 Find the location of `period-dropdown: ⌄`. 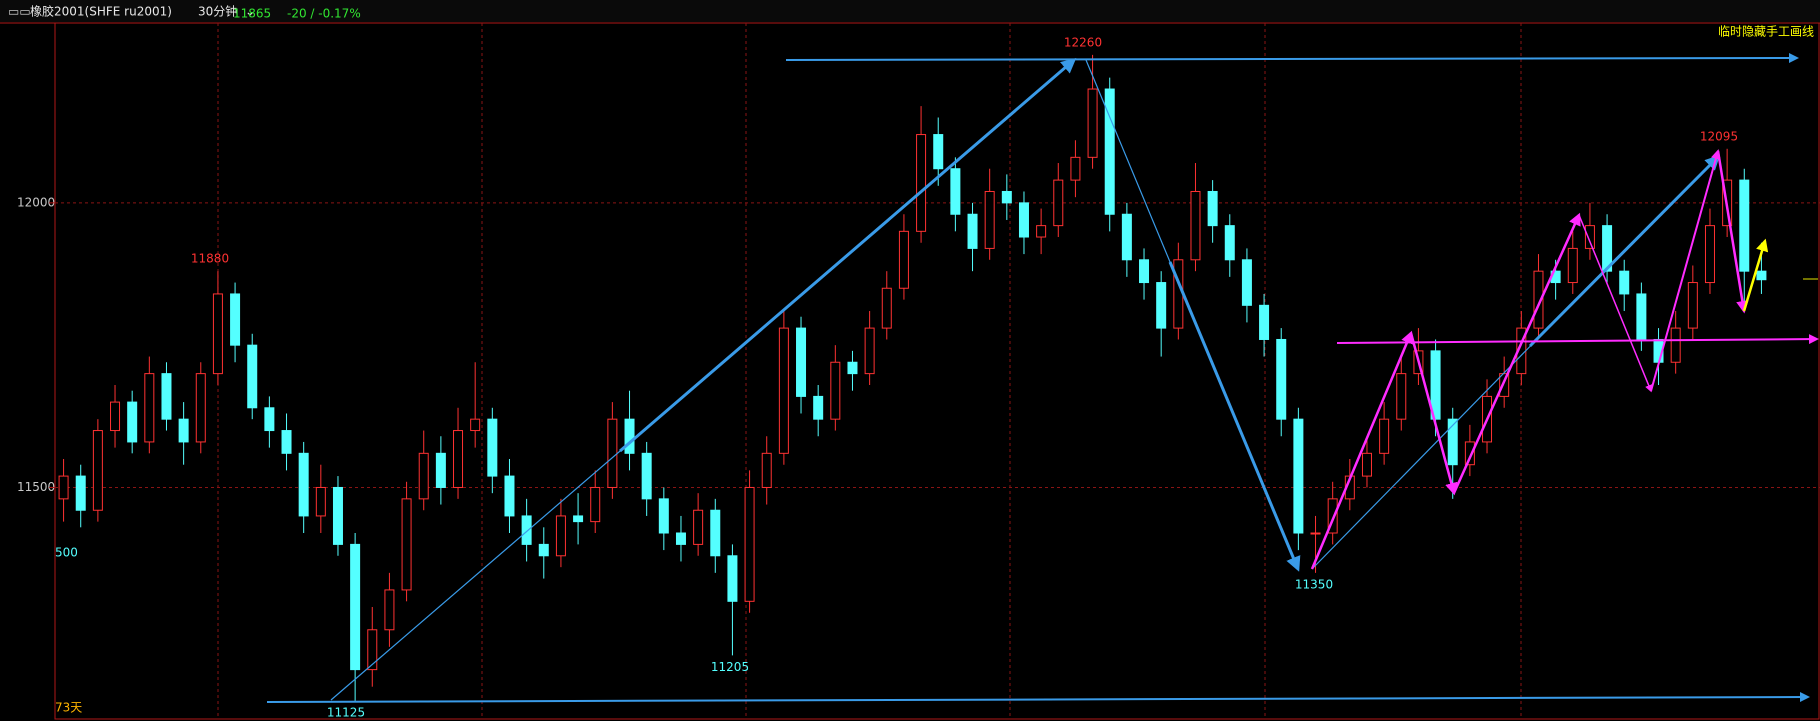

period-dropdown: ⌄ is located at coordinates (250, 12).